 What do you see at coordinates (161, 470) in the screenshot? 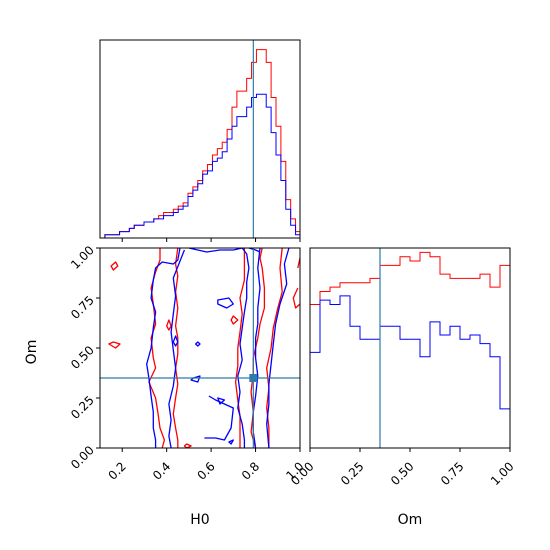
I see `h0-tick-label: 0.4` at bounding box center [161, 470].